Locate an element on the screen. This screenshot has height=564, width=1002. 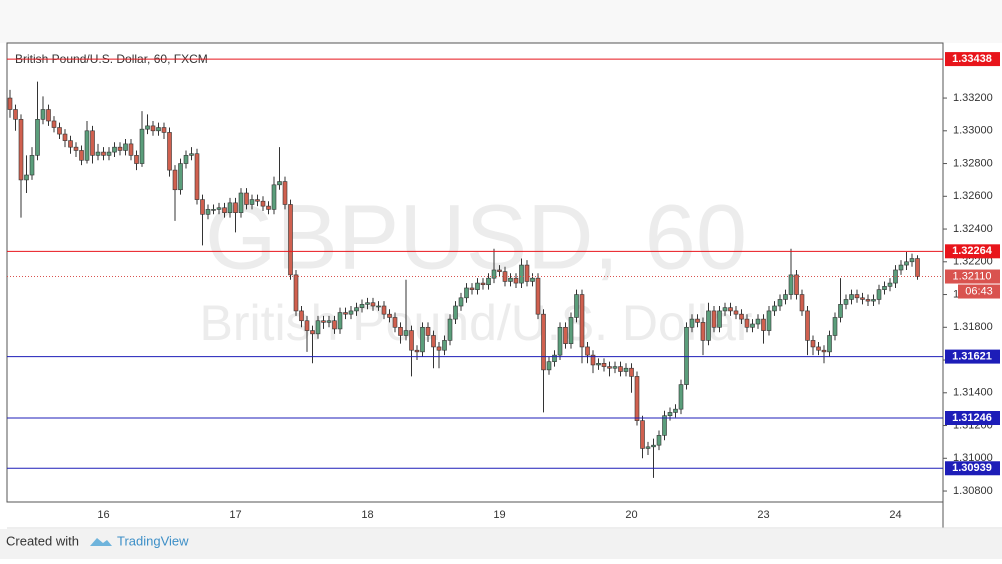
y-tick-label: 1.32400 is located at coordinates (973, 229).